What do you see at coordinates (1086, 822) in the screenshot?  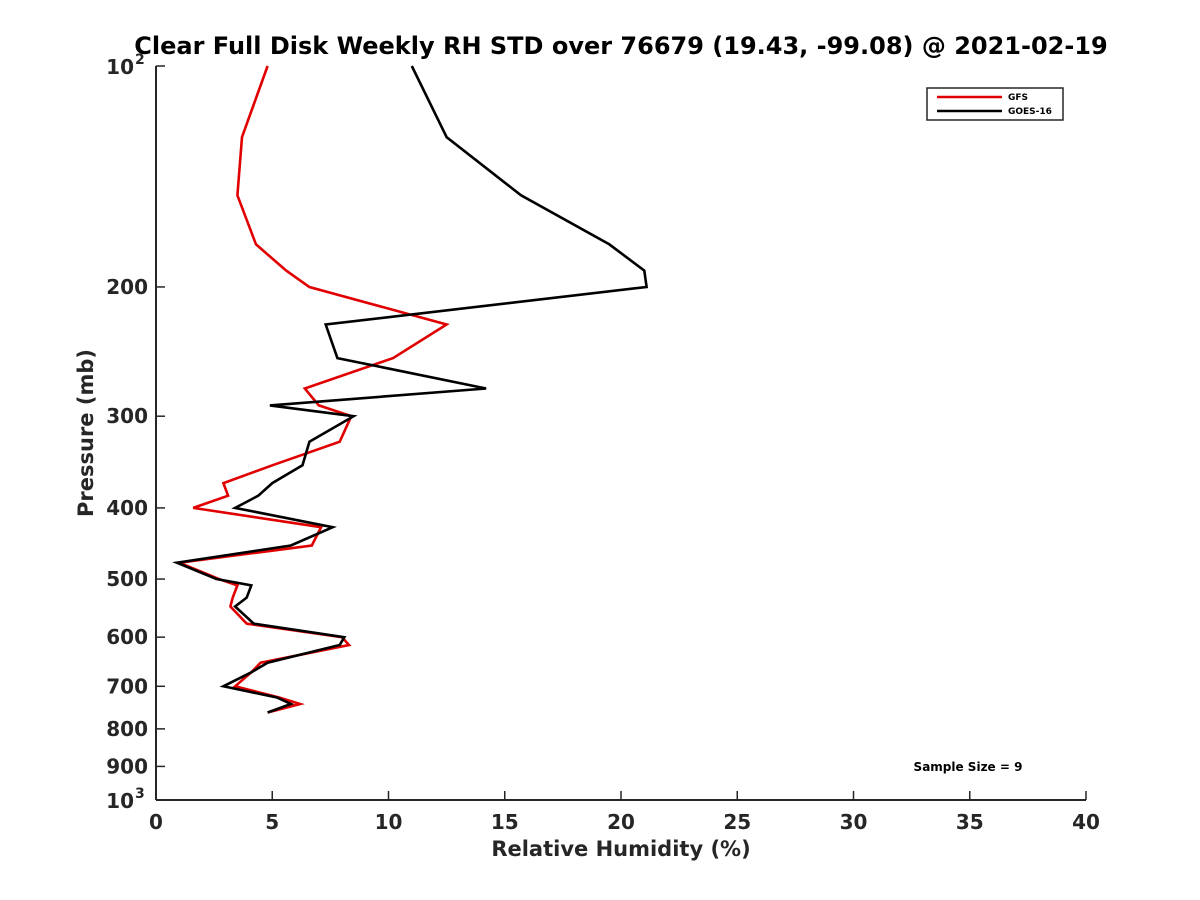 I see `x-tick-label: 40` at bounding box center [1086, 822].